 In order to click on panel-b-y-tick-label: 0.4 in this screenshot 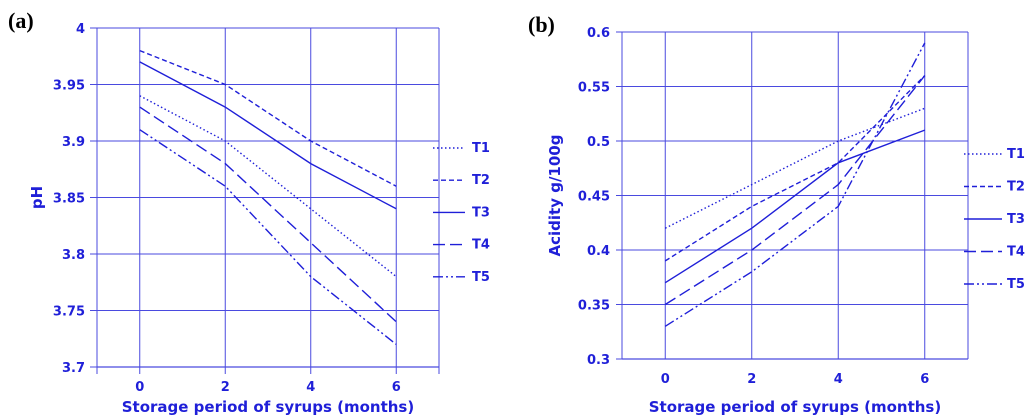, I will do `click(598, 251)`.